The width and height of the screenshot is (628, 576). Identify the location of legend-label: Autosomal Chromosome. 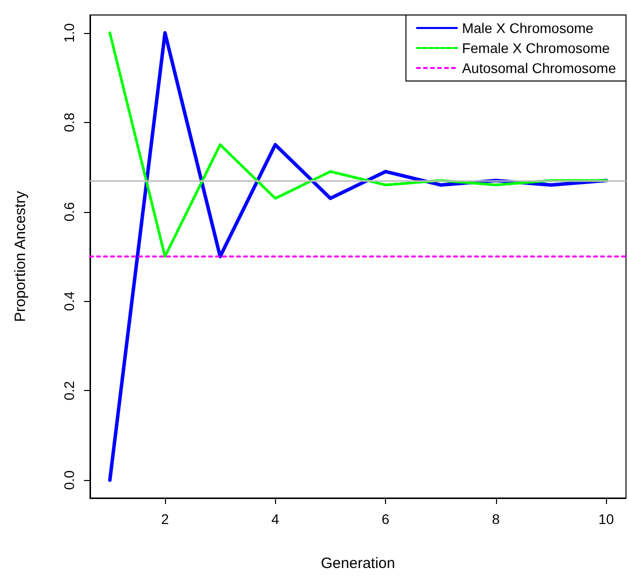
(539, 68).